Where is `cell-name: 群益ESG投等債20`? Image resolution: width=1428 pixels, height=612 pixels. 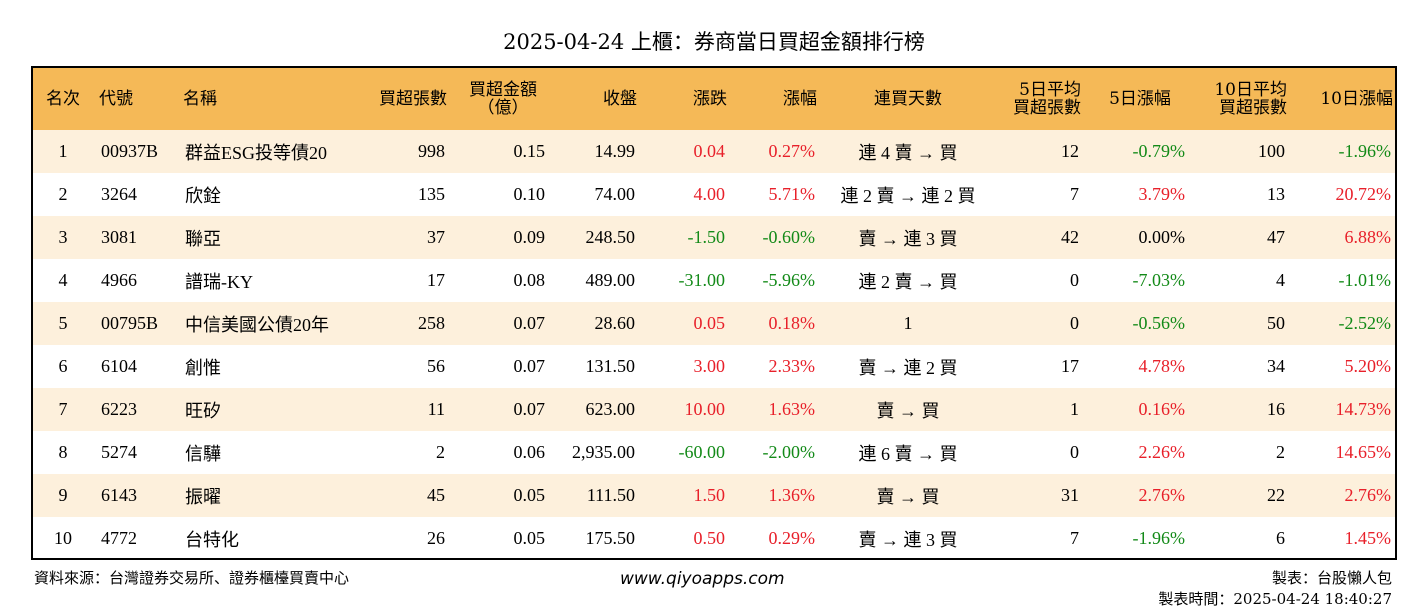
cell-name: 群益ESG投等債20 is located at coordinates (256, 152).